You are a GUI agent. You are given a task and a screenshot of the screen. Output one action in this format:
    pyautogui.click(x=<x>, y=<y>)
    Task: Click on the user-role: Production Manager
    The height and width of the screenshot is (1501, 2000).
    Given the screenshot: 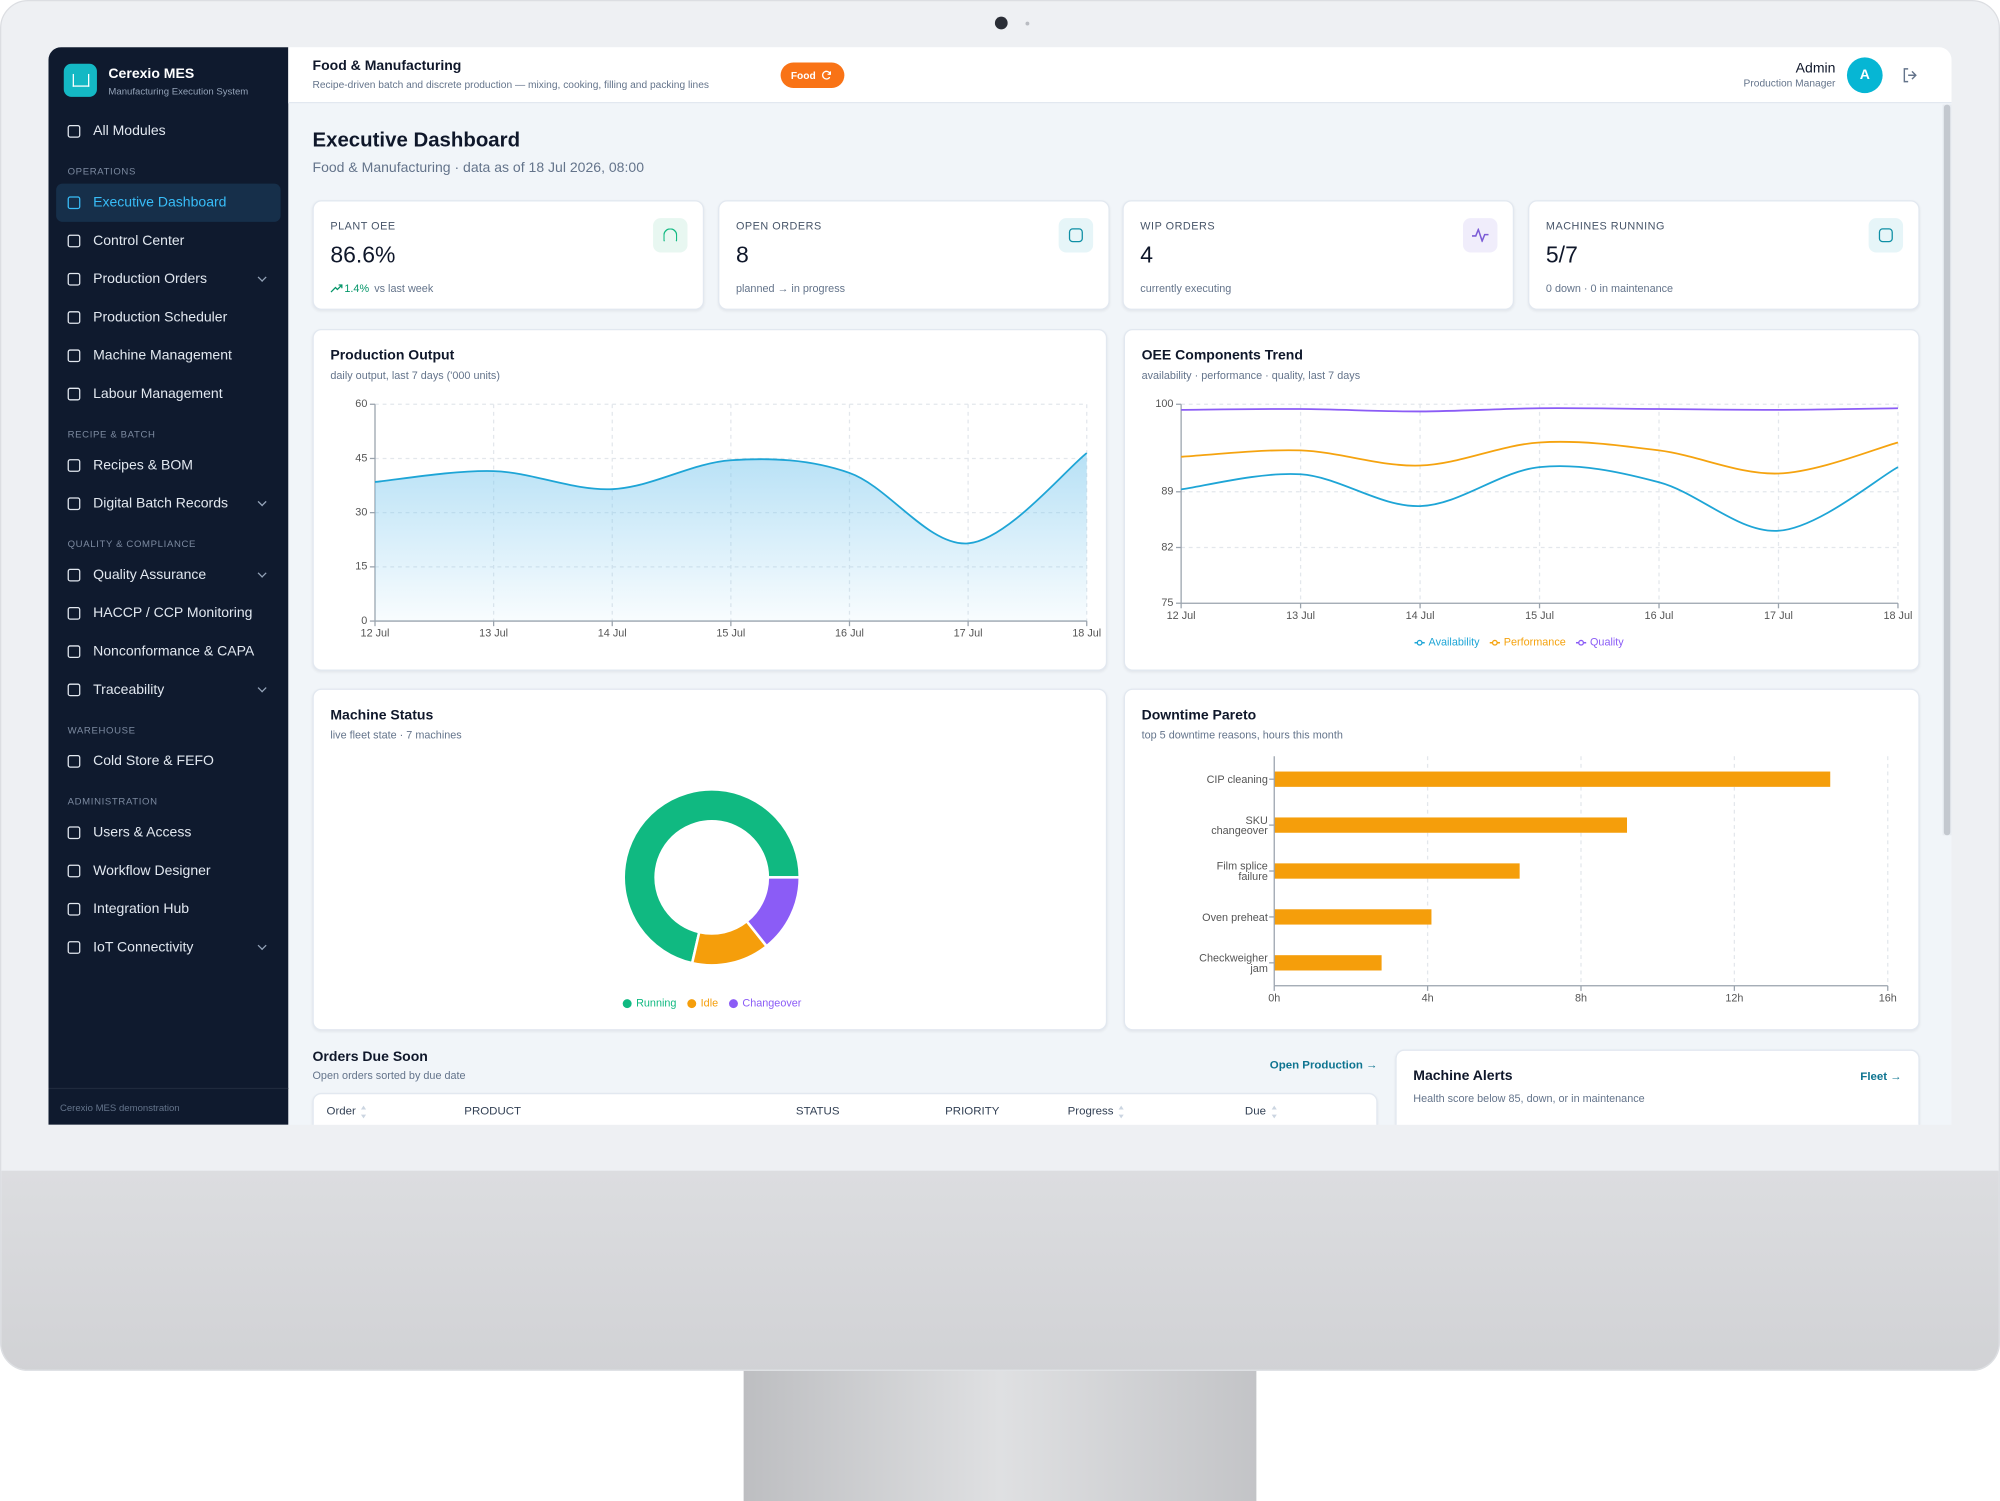 What is the action you would take?
    pyautogui.click(x=1789, y=83)
    